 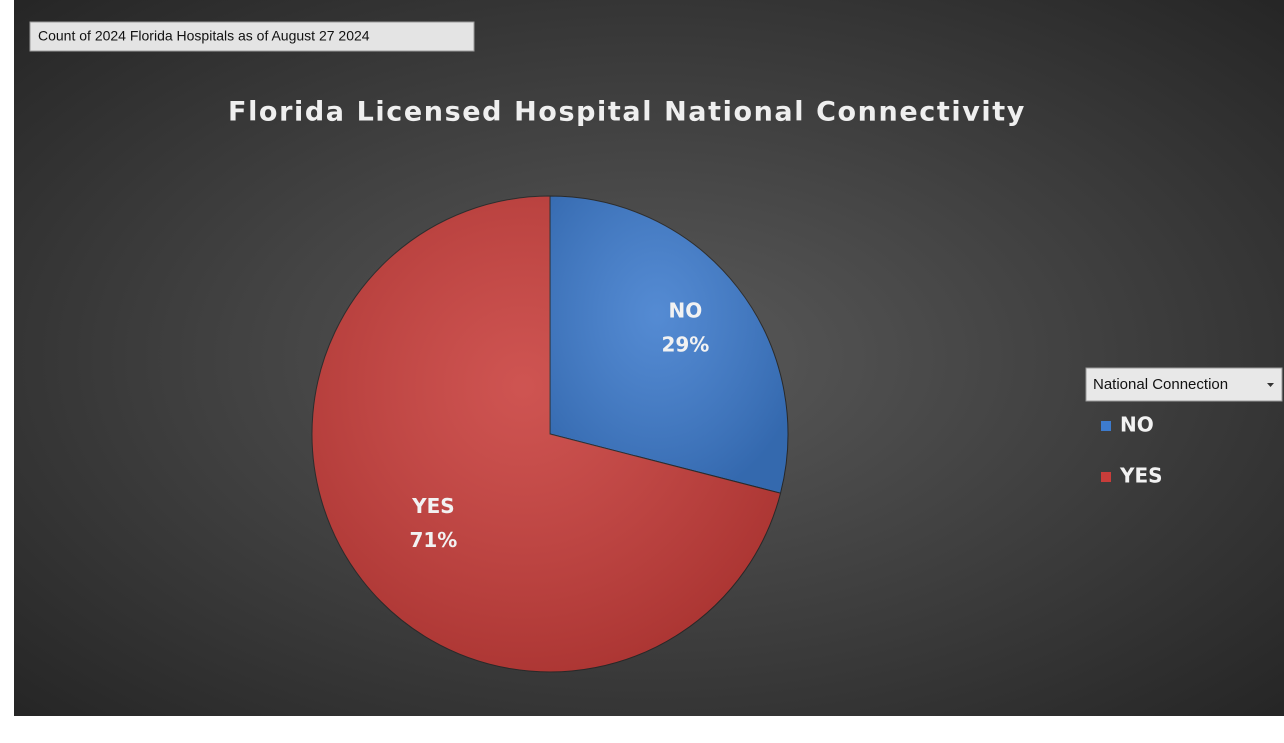 What do you see at coordinates (685, 344) in the screenshot?
I see `data-label-value: 29%` at bounding box center [685, 344].